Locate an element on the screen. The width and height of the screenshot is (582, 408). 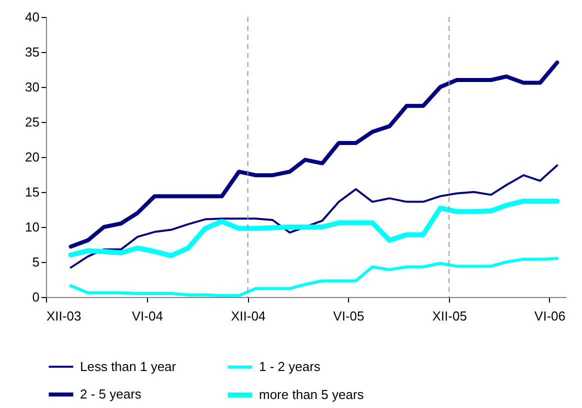
y-tick-label: 15 is located at coordinates (32, 192).